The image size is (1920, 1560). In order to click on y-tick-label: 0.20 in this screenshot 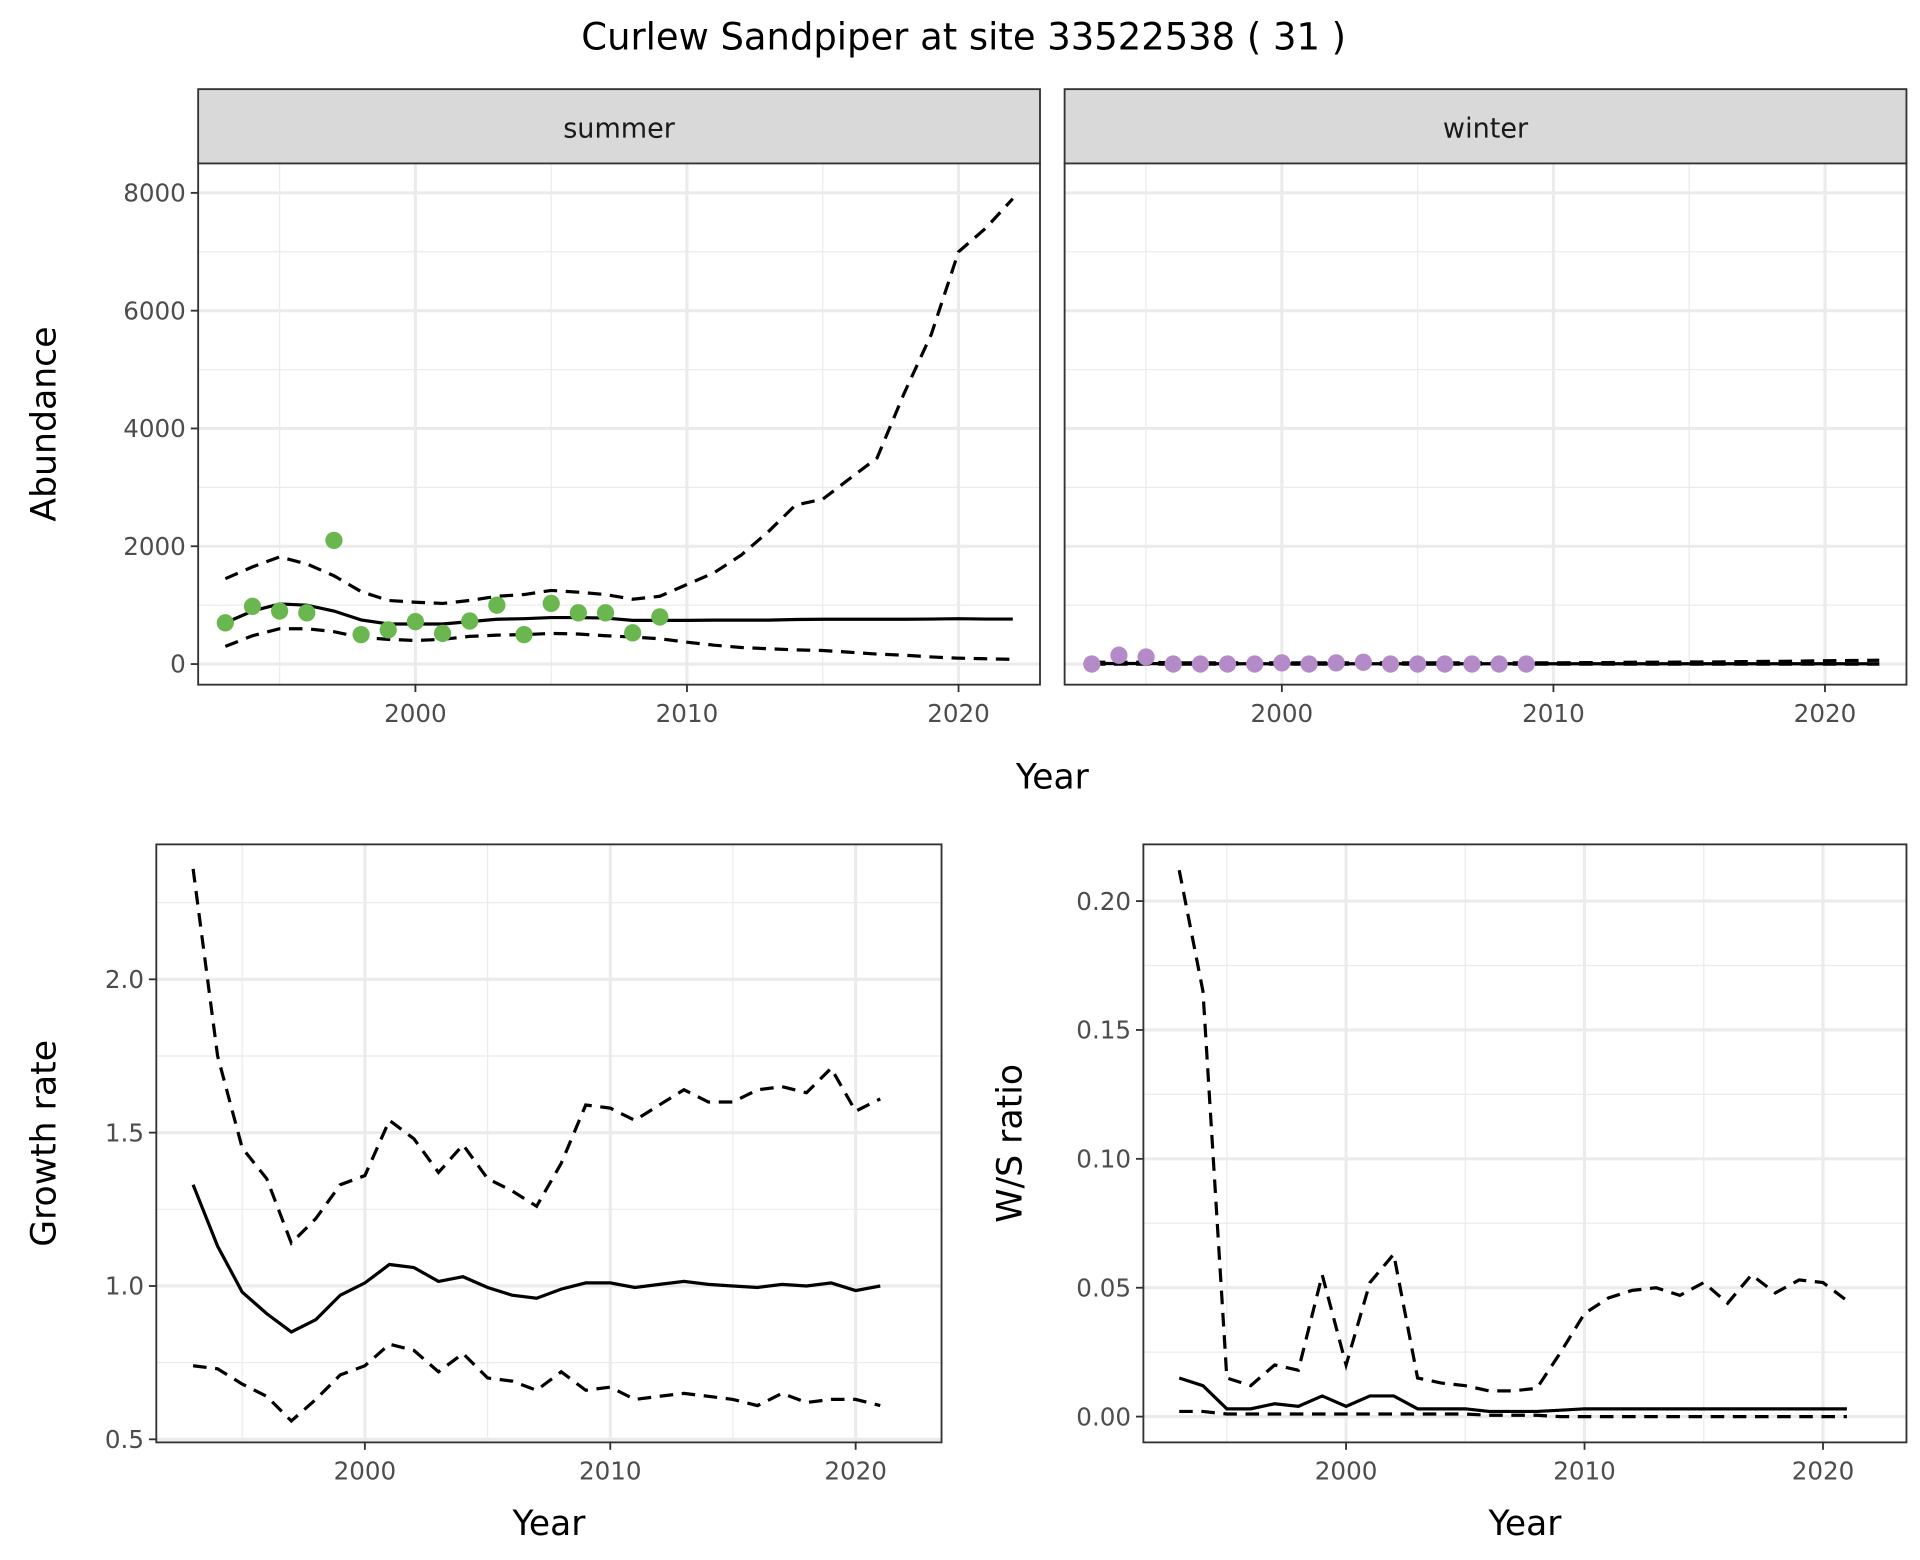, I will do `click(1103, 901)`.